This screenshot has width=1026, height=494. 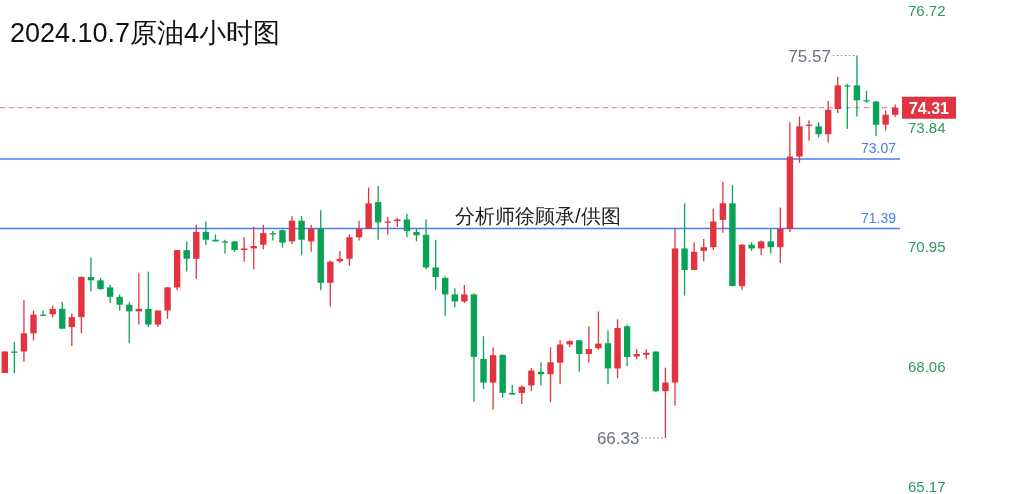 What do you see at coordinates (618, 438) in the screenshot?
I see `annotation: 66.33` at bounding box center [618, 438].